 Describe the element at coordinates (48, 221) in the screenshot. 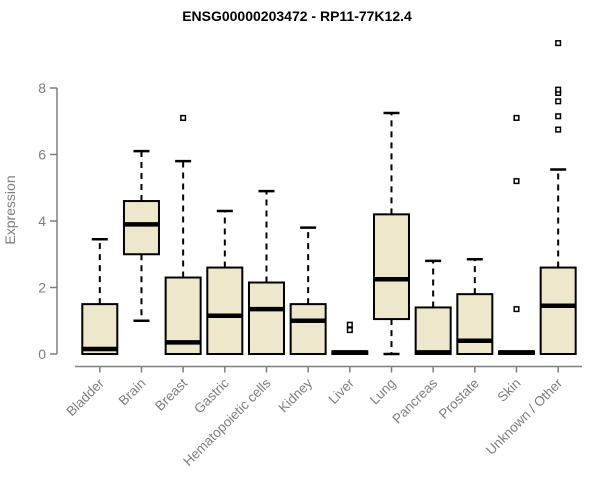

I see `y-axis: 0 2 4 6 8` at that location.